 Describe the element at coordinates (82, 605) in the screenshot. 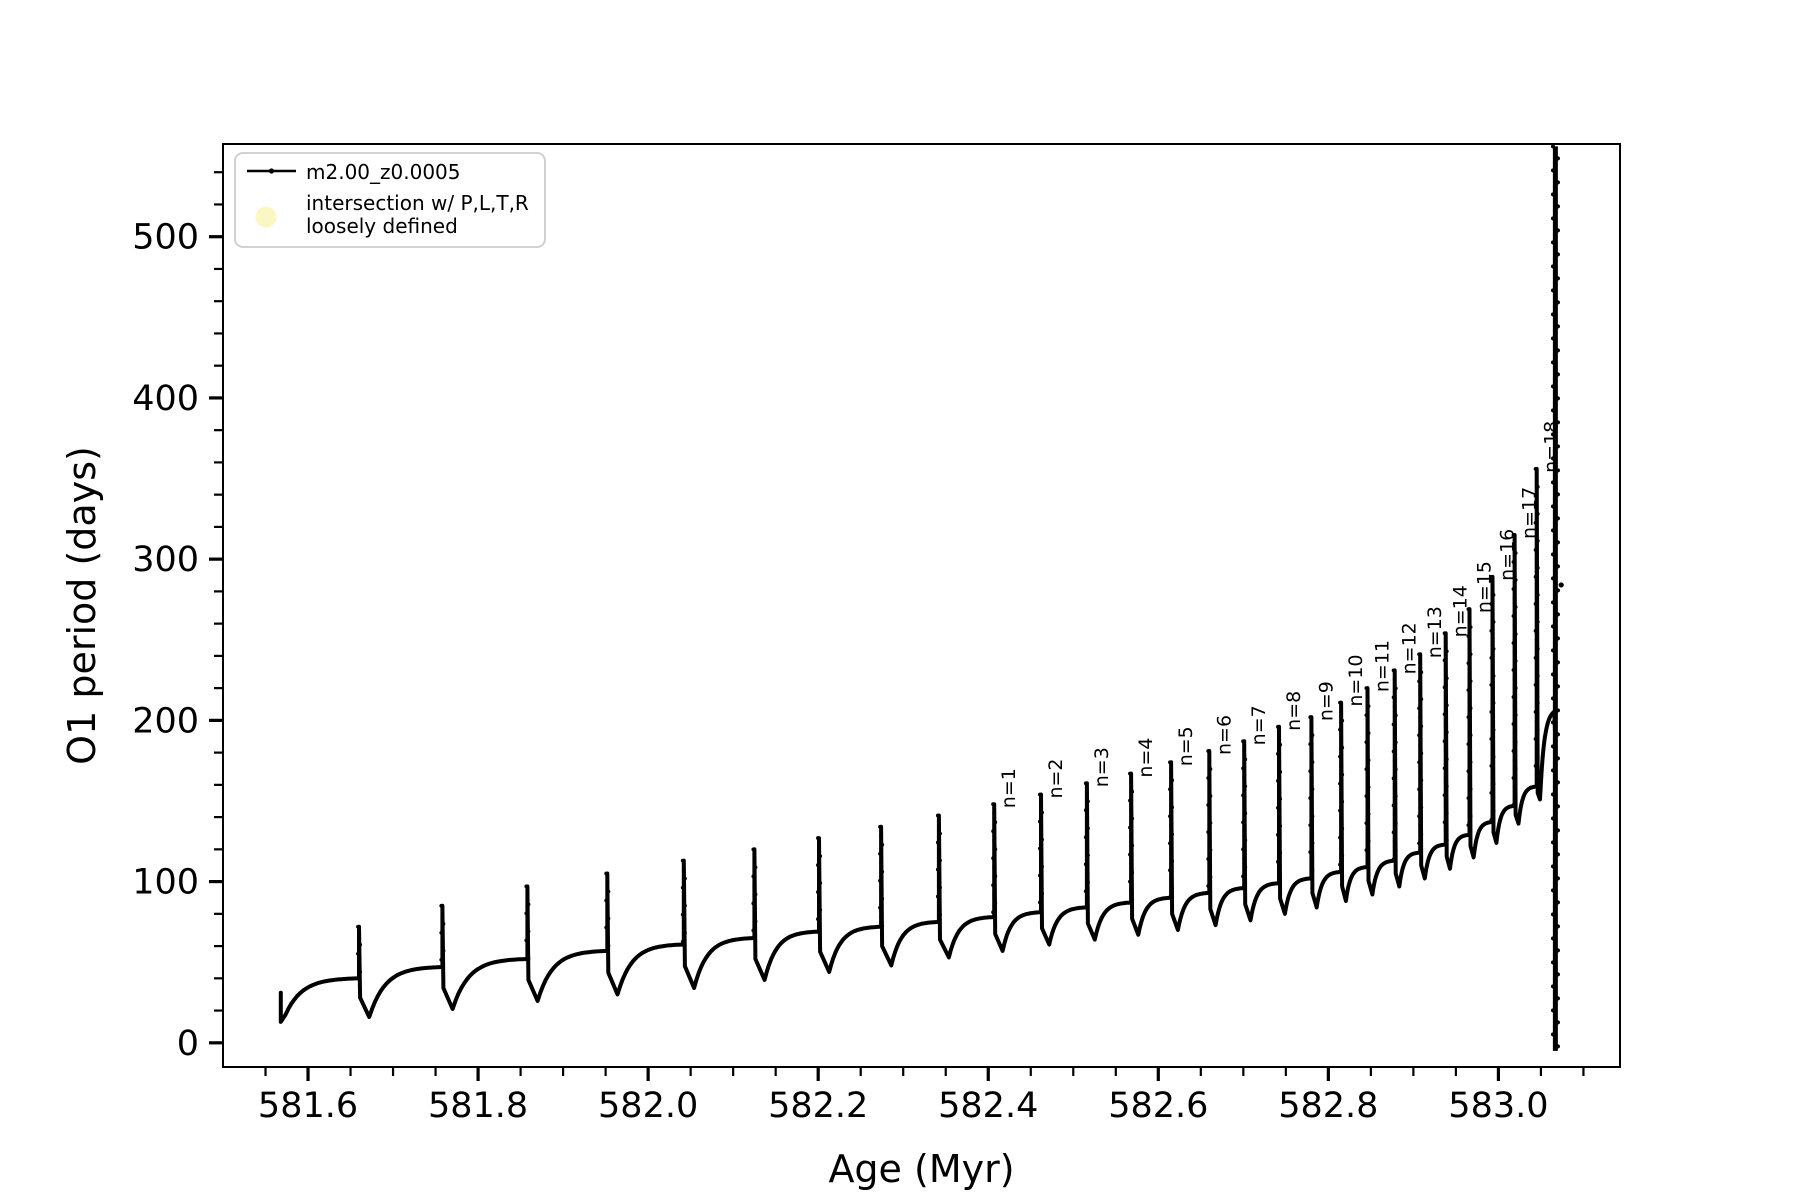

I see `y-axis-label: O1 period (days)` at that location.